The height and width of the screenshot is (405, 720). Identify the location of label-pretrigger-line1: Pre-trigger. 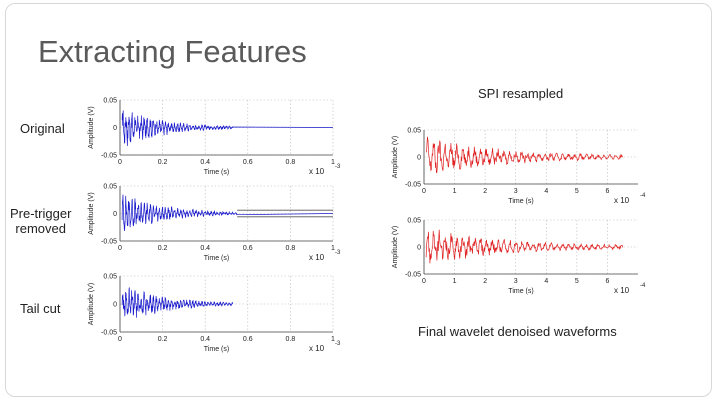
(41, 213).